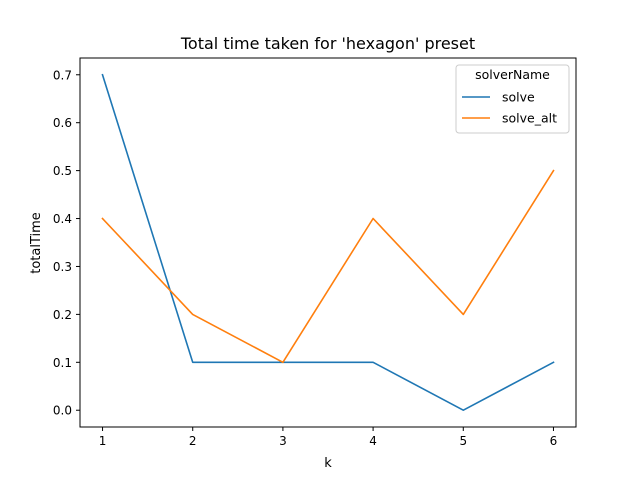 The image size is (640, 480). Describe the element at coordinates (328, 463) in the screenshot. I see `x-axis-label: k` at that location.